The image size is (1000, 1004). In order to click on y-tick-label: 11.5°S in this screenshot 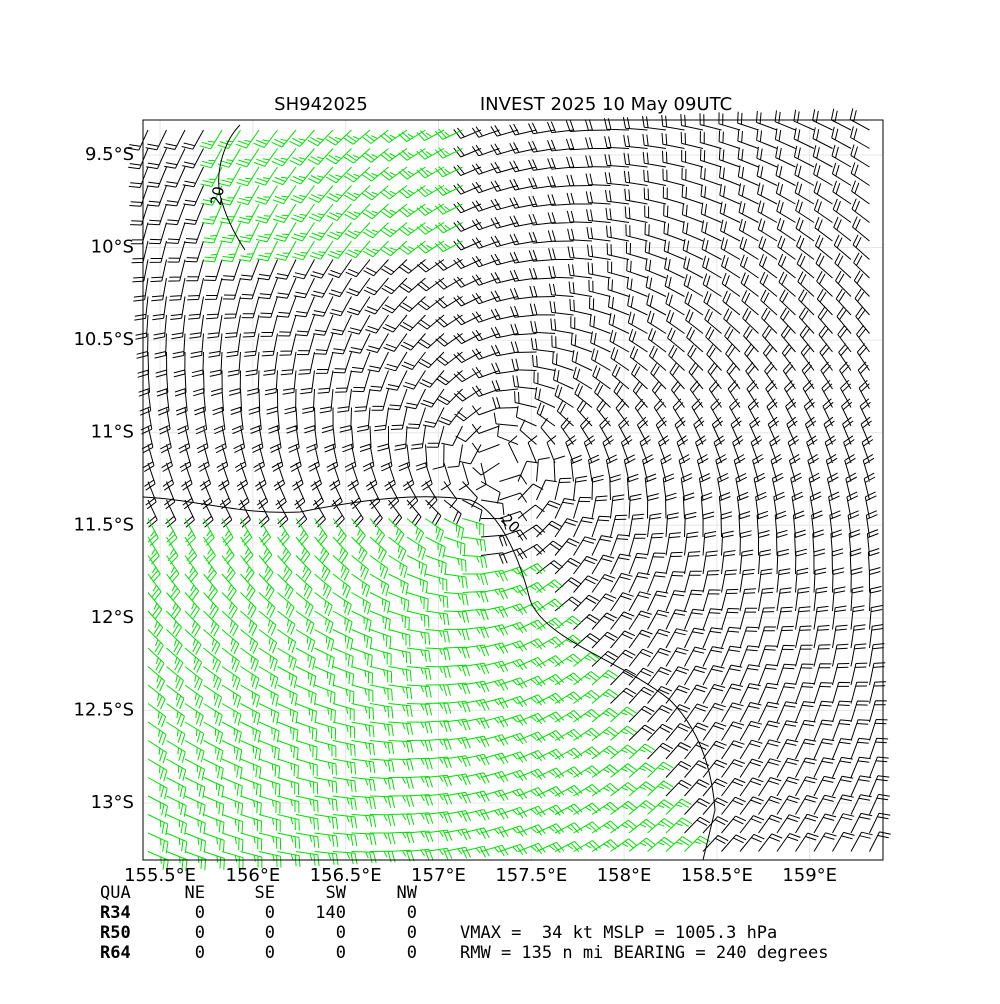, I will do `click(103, 524)`.